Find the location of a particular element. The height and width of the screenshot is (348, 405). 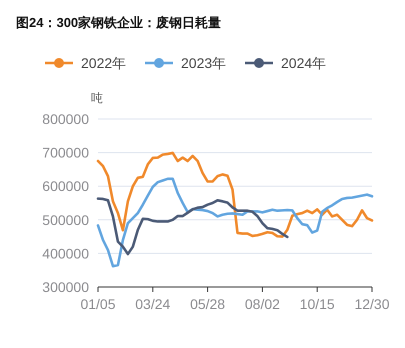

x-tick-label: 01/05 is located at coordinates (98, 304).